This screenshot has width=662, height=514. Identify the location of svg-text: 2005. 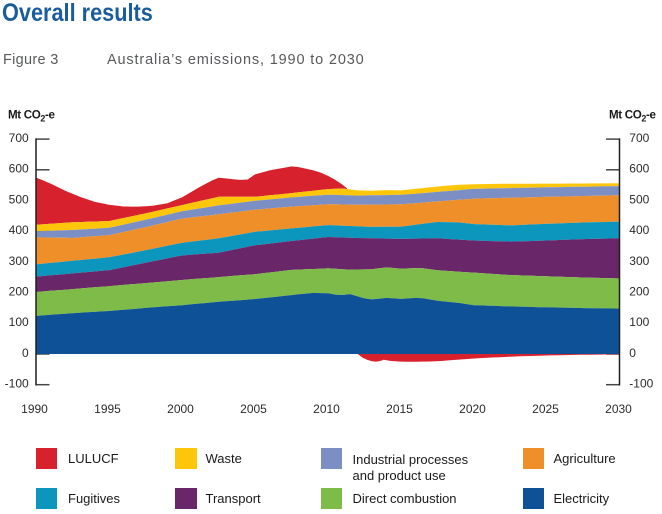
(253, 409).